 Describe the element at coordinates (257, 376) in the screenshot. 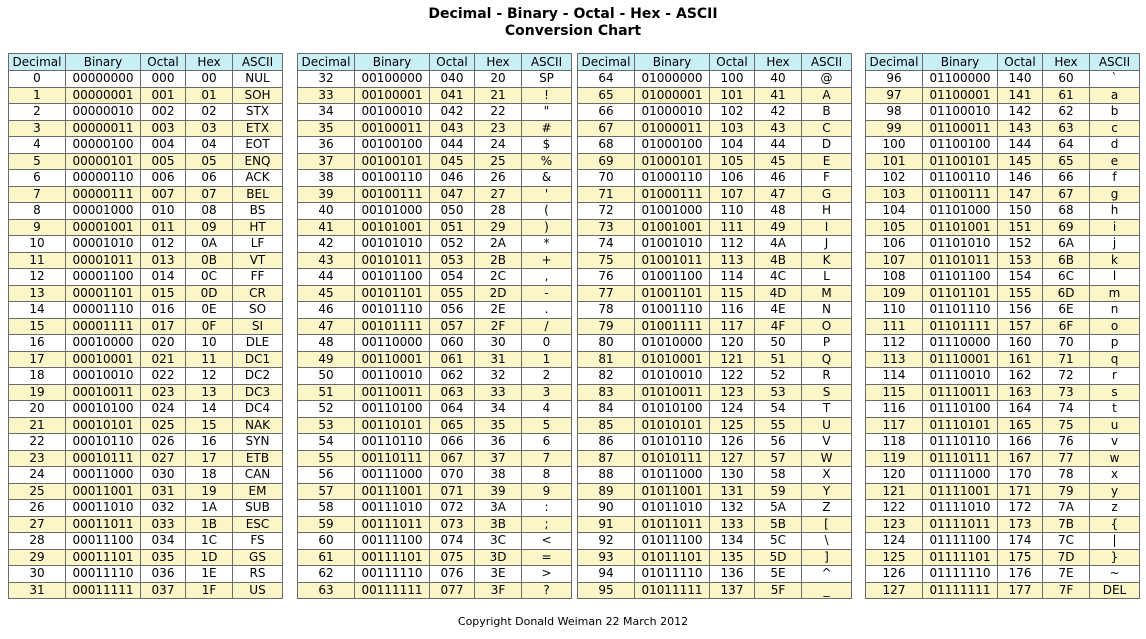

I see `ascii-cell: DC2` at that location.